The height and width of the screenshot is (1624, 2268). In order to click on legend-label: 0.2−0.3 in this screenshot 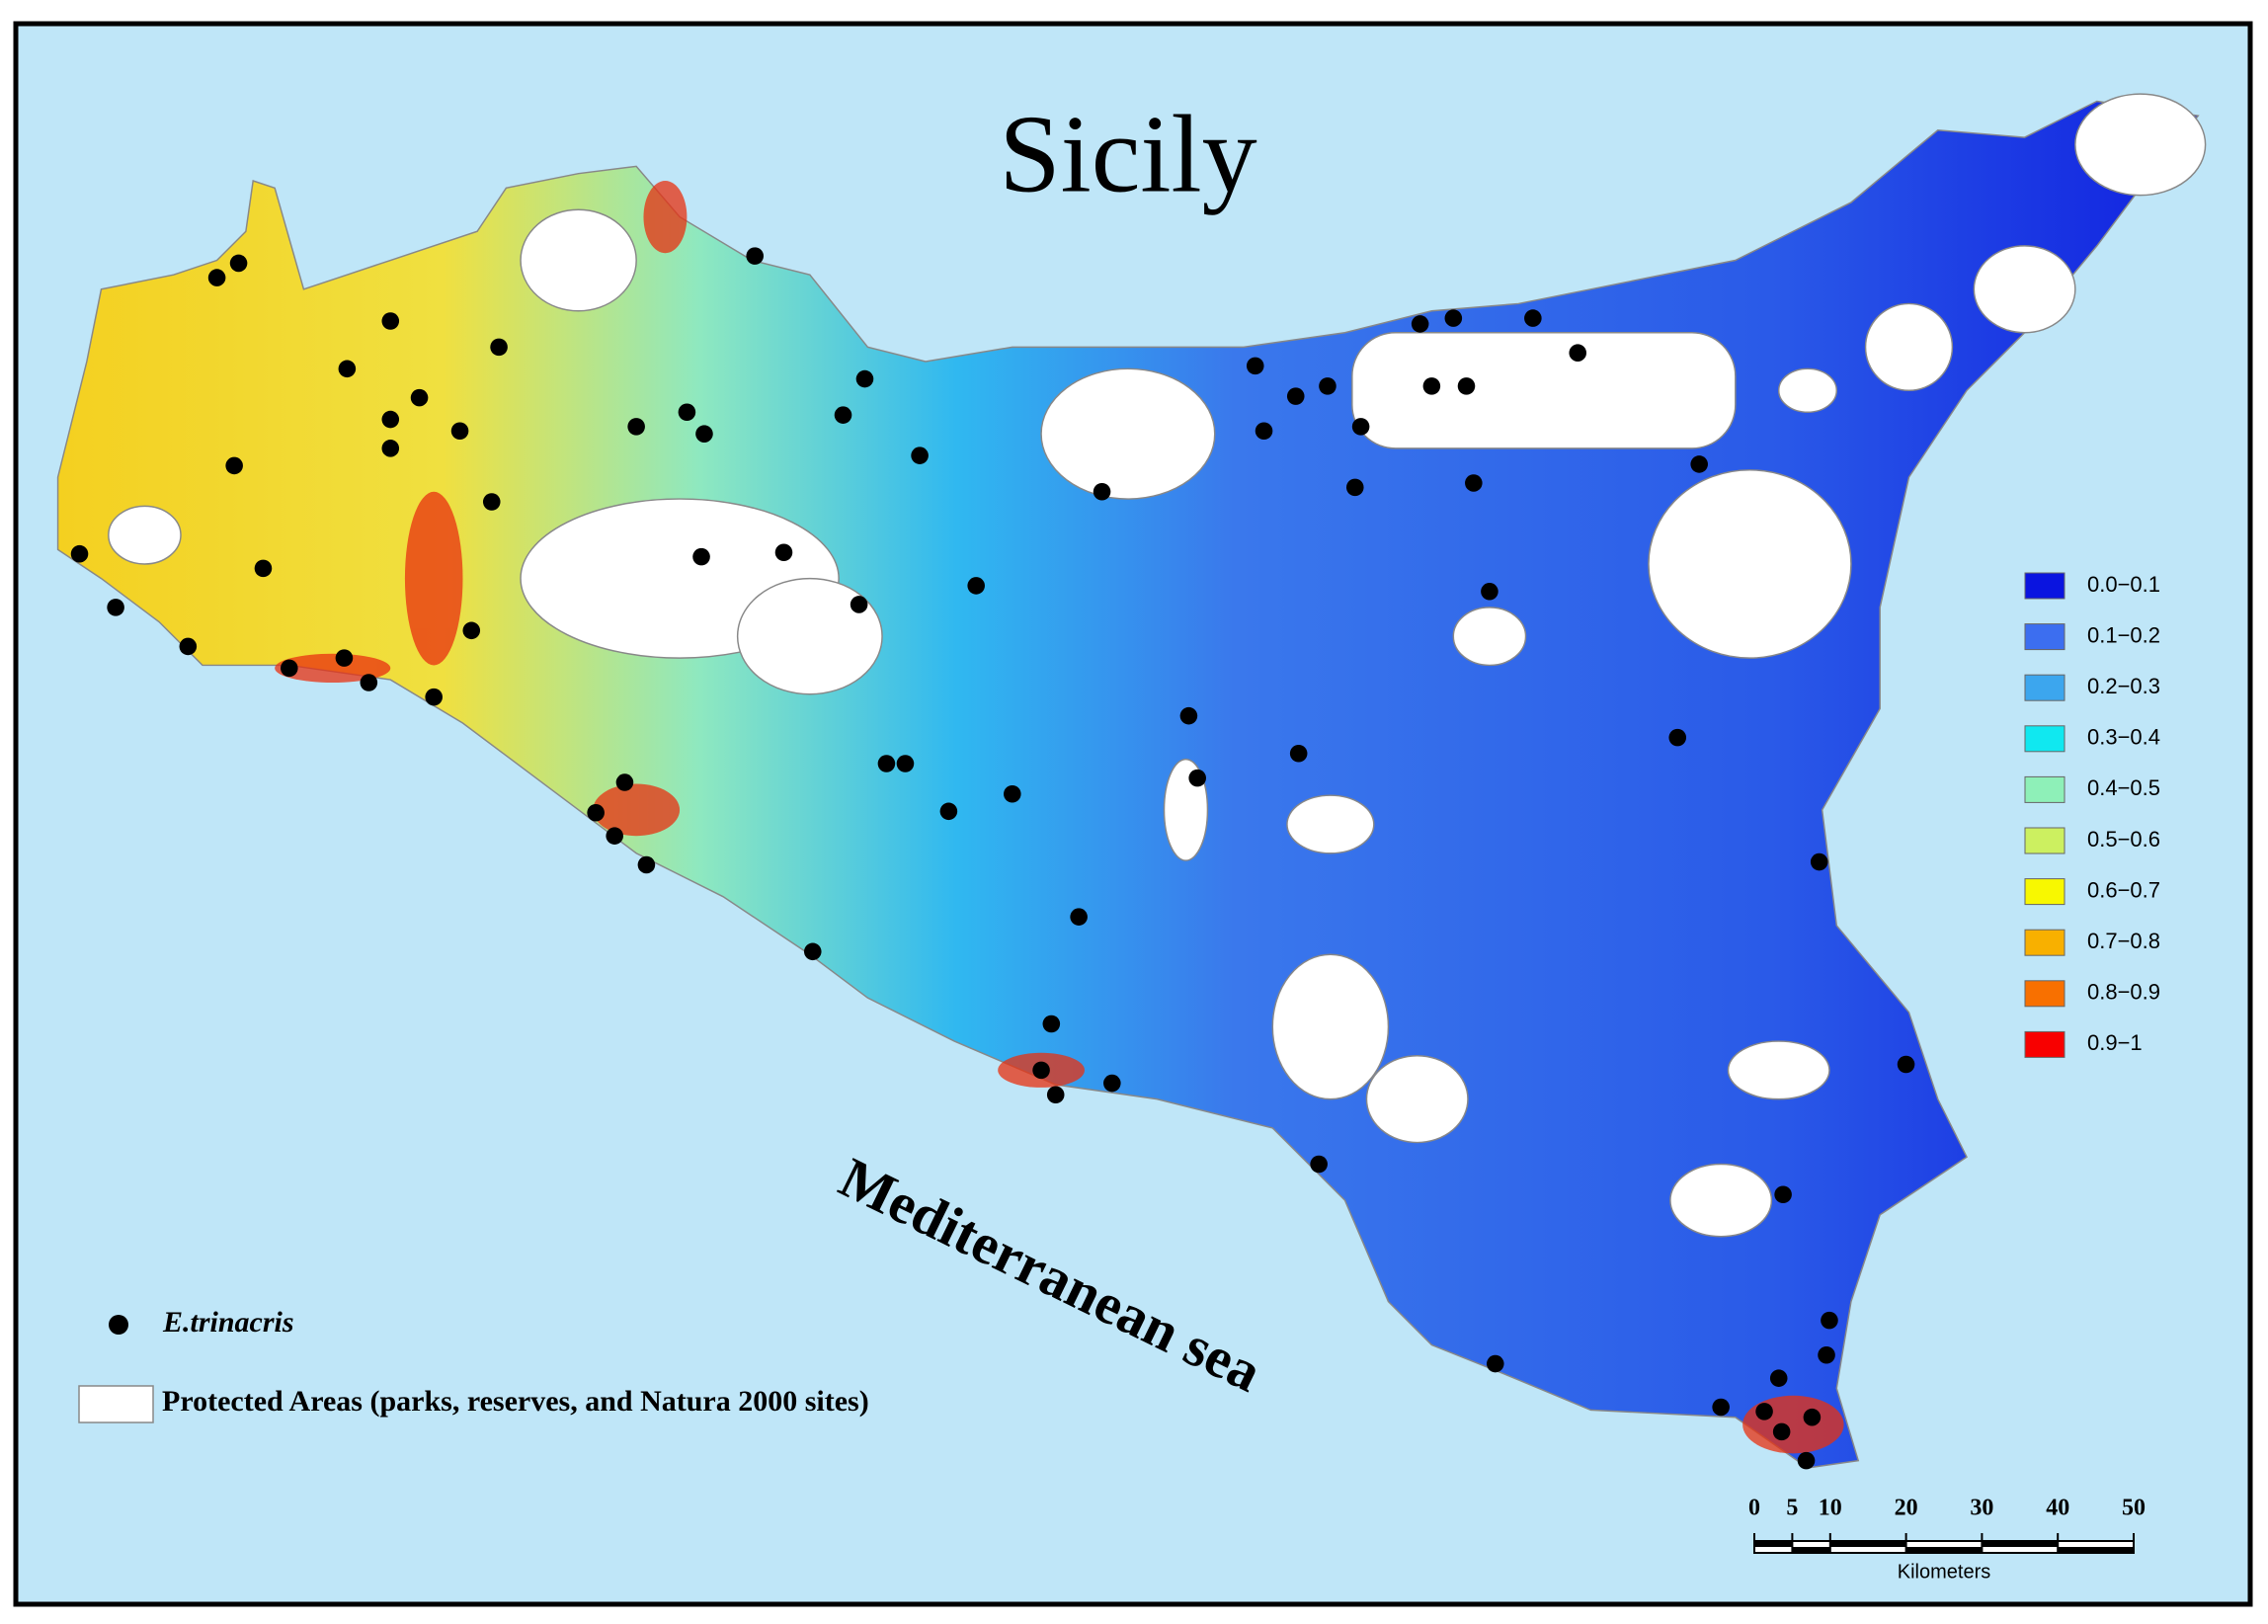, I will do `click(2124, 686)`.